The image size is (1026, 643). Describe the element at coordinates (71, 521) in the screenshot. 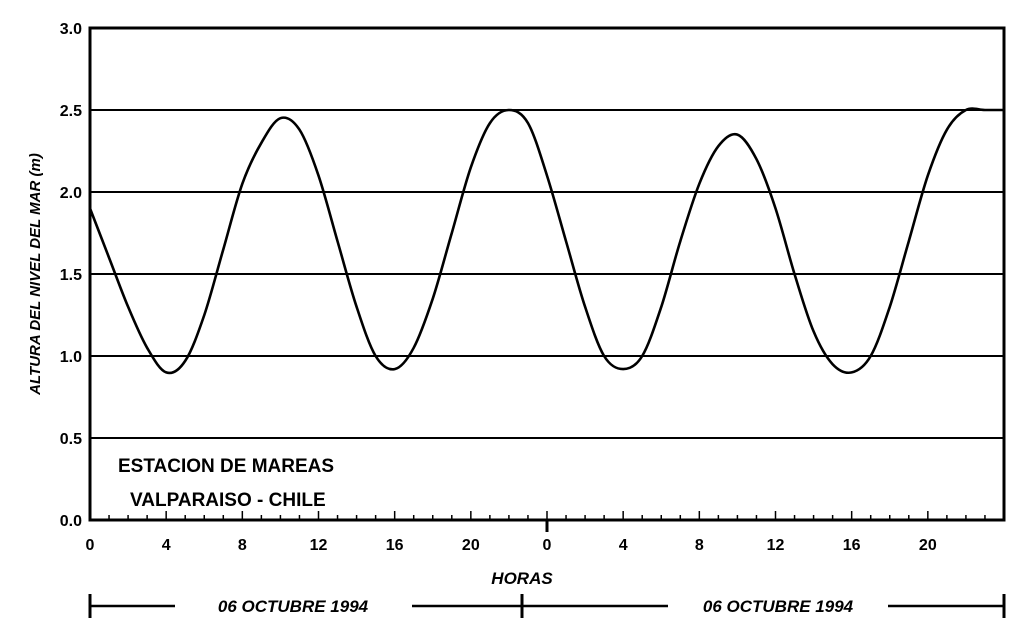

I see `y-tick-label: 0.0` at that location.